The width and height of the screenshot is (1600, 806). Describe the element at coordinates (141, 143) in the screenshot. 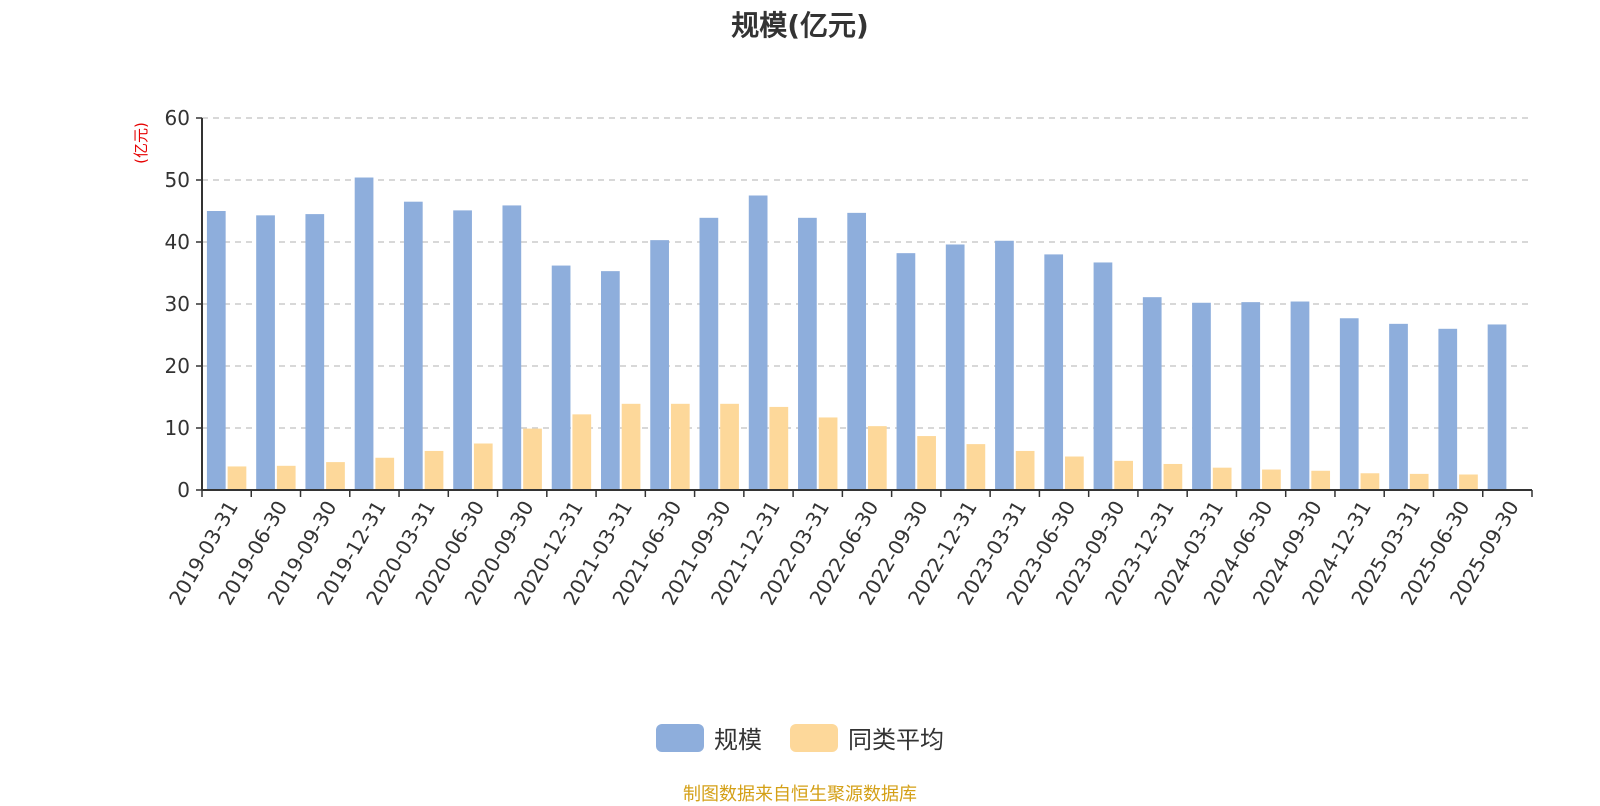

I see `y-axis-unit-label: (亿元)` at that location.